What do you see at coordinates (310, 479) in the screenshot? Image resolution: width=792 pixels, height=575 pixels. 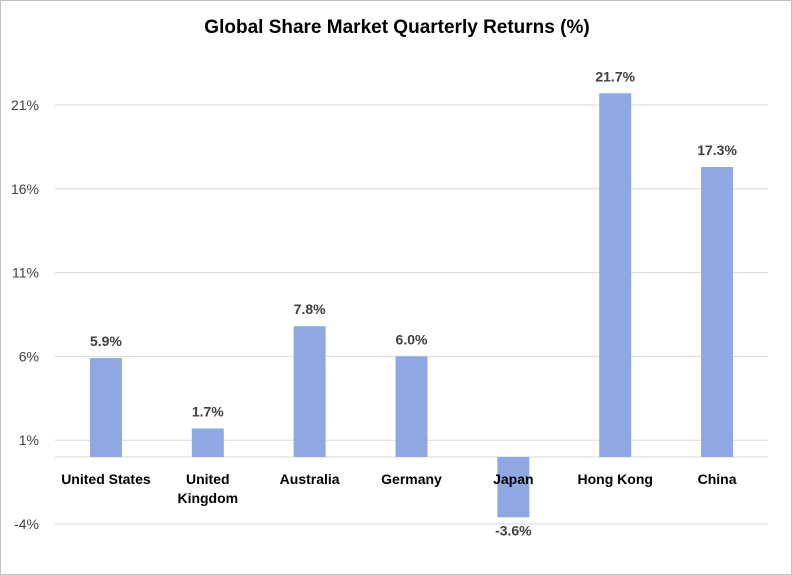 I see `category-label: Australia` at bounding box center [310, 479].